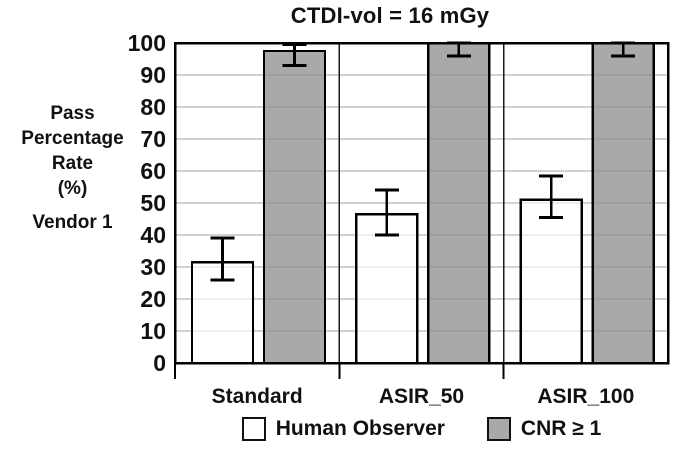 The height and width of the screenshot is (454, 675). I want to click on y-axis-label: Pass Percentage Rate (%) Vendor 1, so click(72, 168).